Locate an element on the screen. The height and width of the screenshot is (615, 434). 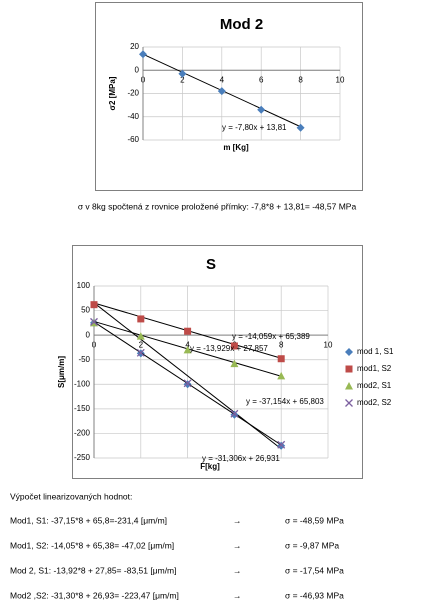
y-tick-label: 100 is located at coordinates (84, 285).